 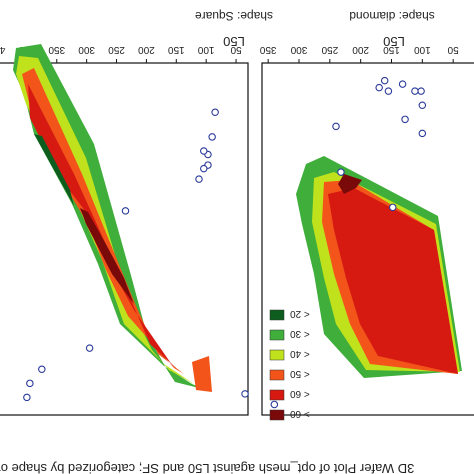 I want to click on panel-diamond-title: shape: diamond, so click(x=391, y=16).